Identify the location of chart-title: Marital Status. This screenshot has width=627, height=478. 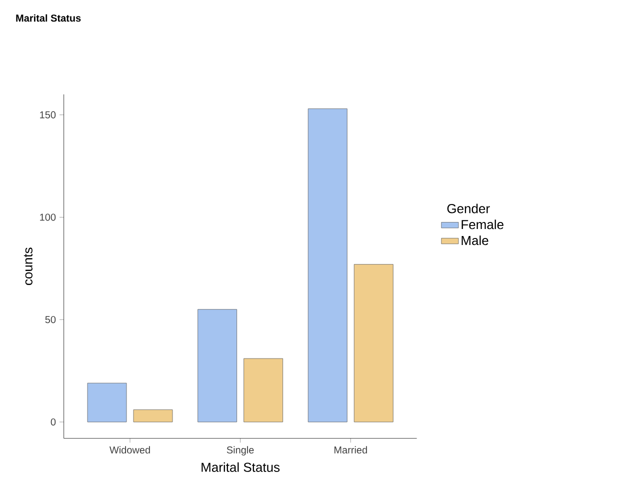
(48, 18).